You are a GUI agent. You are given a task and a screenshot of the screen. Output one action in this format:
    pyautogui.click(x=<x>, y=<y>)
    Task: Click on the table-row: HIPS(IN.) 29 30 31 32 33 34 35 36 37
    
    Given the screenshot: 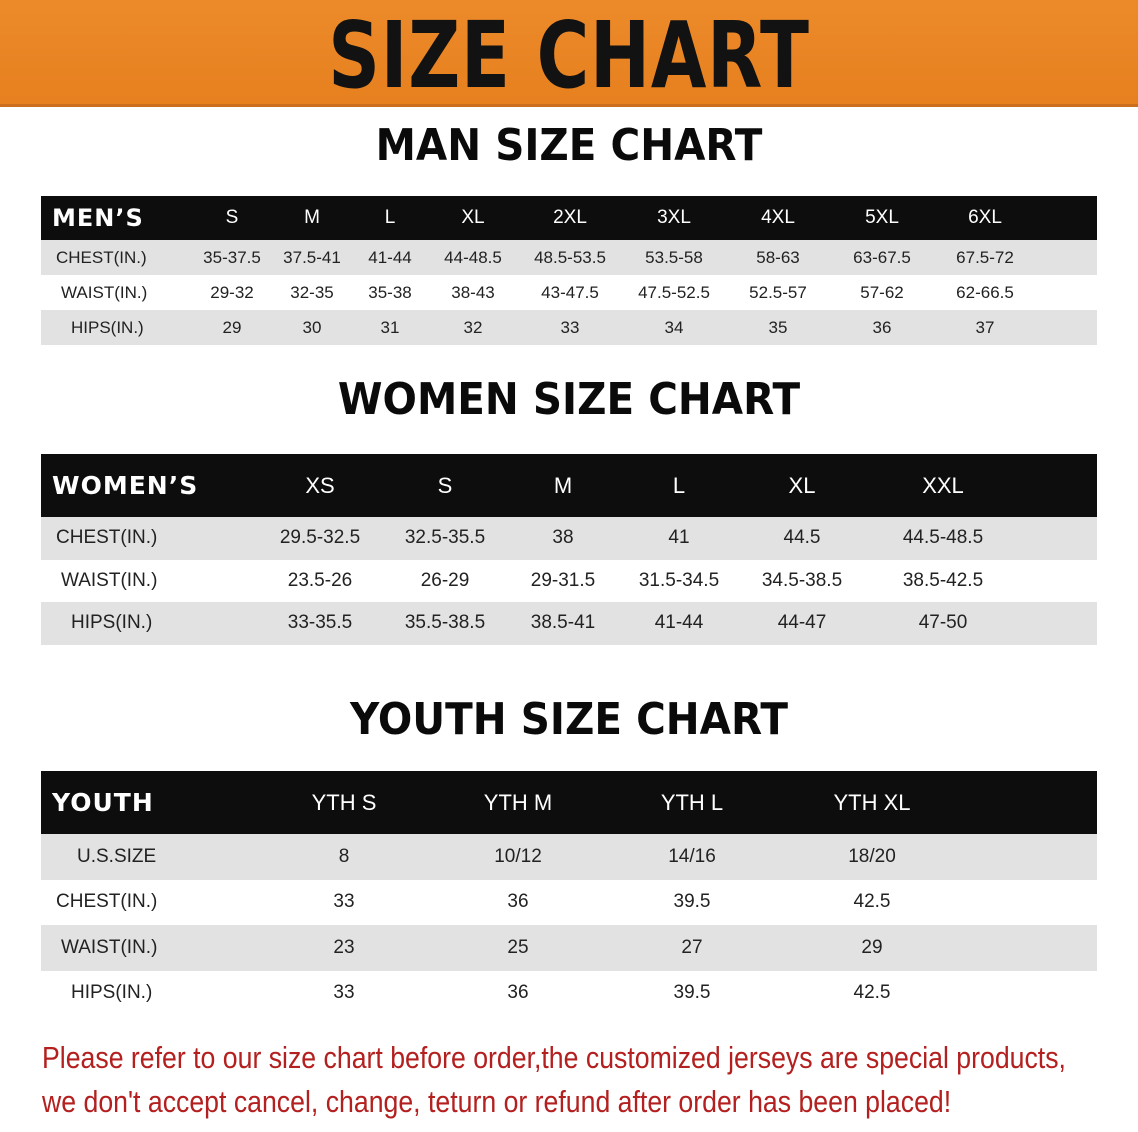 What is the action you would take?
    pyautogui.click(x=569, y=327)
    